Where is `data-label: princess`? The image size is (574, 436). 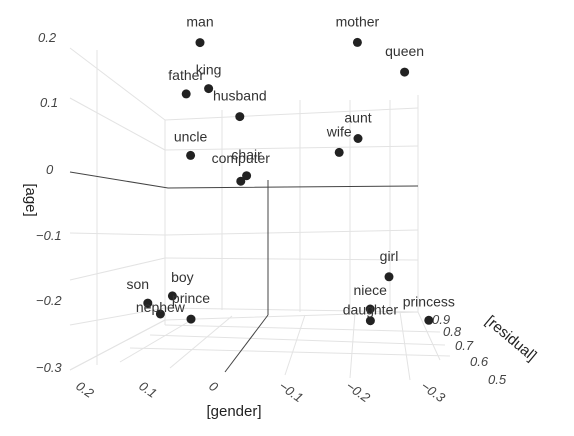
data-label: princess is located at coordinates (429, 301).